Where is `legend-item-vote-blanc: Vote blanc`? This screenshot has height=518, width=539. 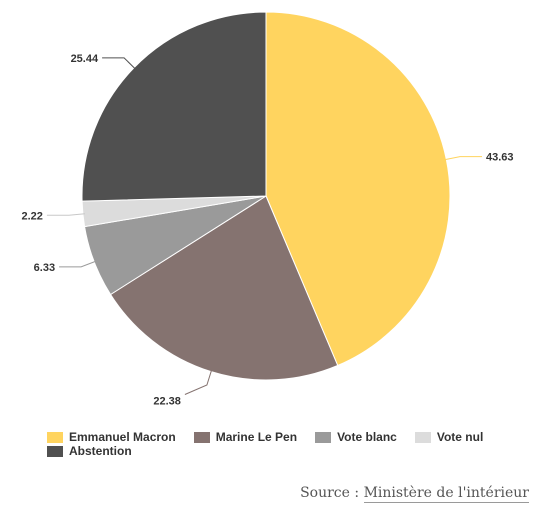 legend-item-vote-blanc: Vote blanc is located at coordinates (356, 437).